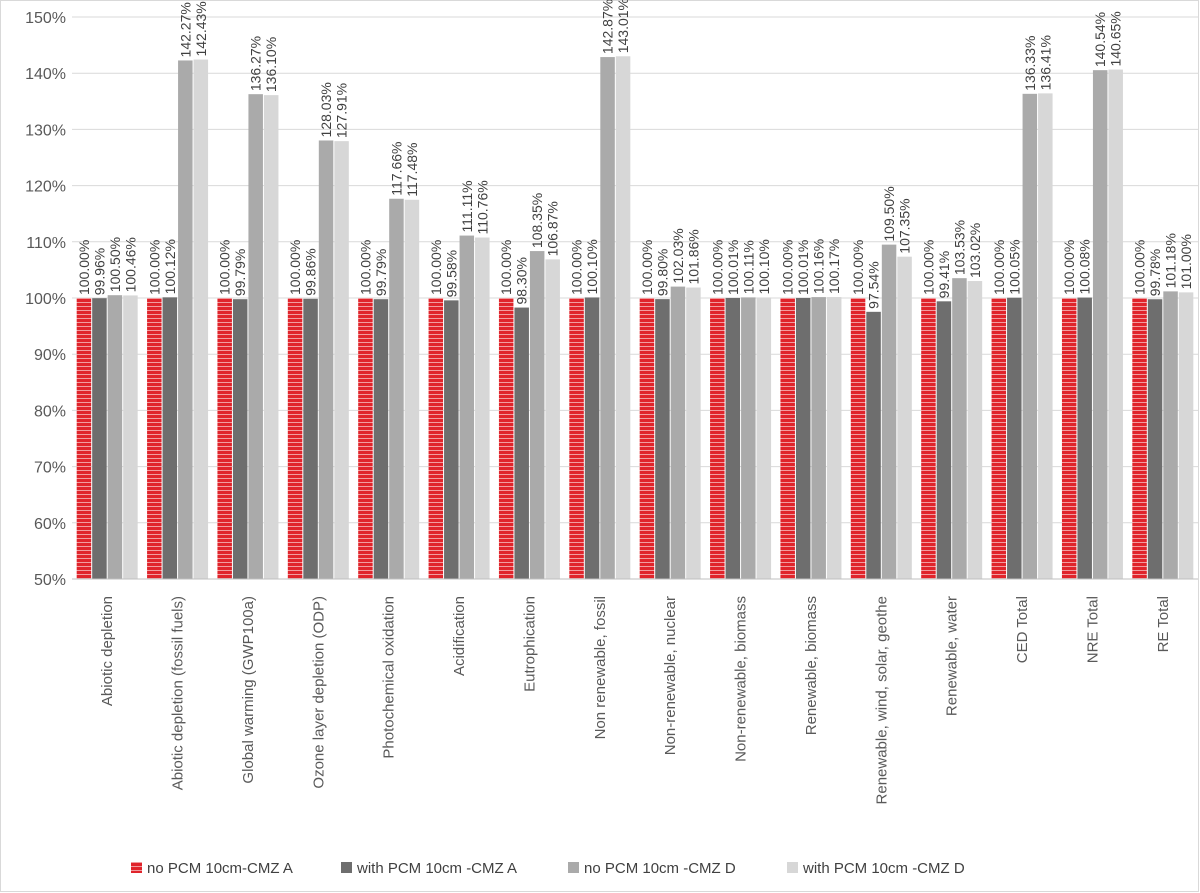 The height and width of the screenshot is (893, 1200). I want to click on legend-label: no PCM 10cm -CMZ D, so click(660, 868).